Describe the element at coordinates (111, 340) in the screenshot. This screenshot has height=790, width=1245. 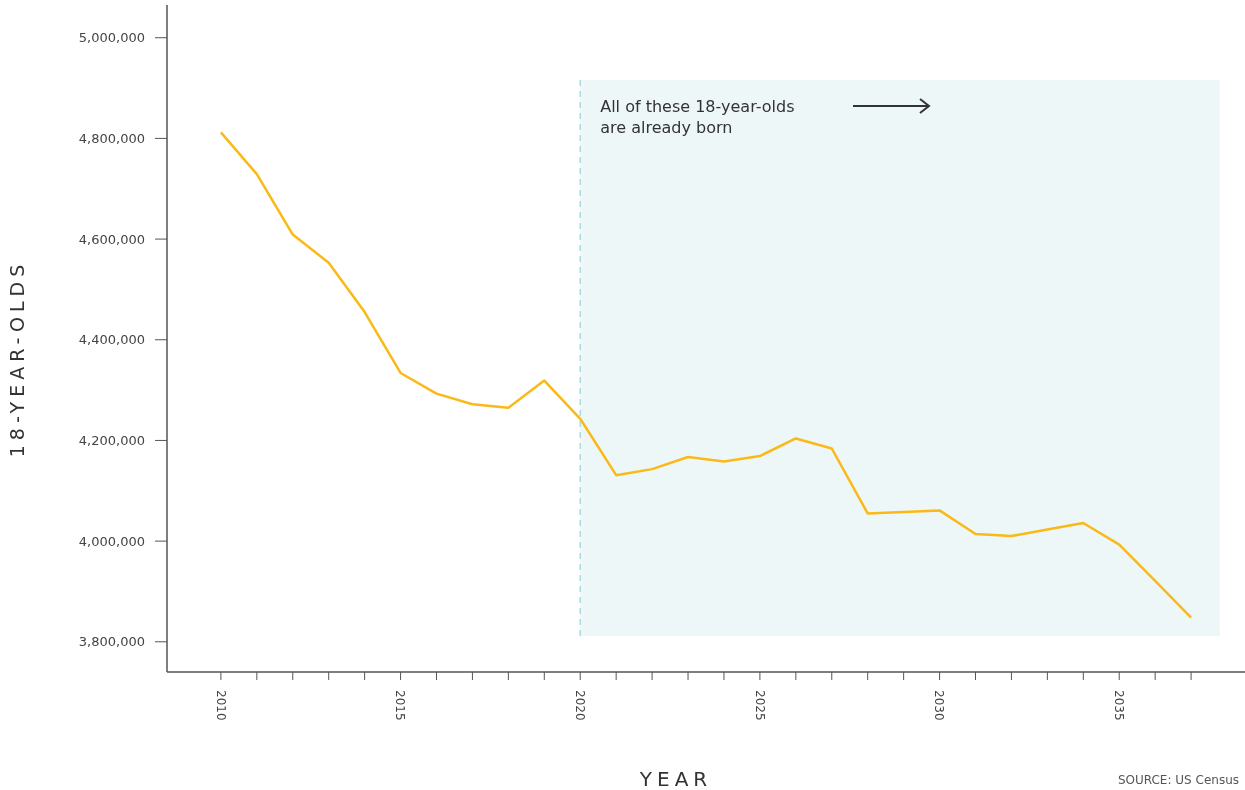
I see `y-tick-label: 4,400,000` at that location.